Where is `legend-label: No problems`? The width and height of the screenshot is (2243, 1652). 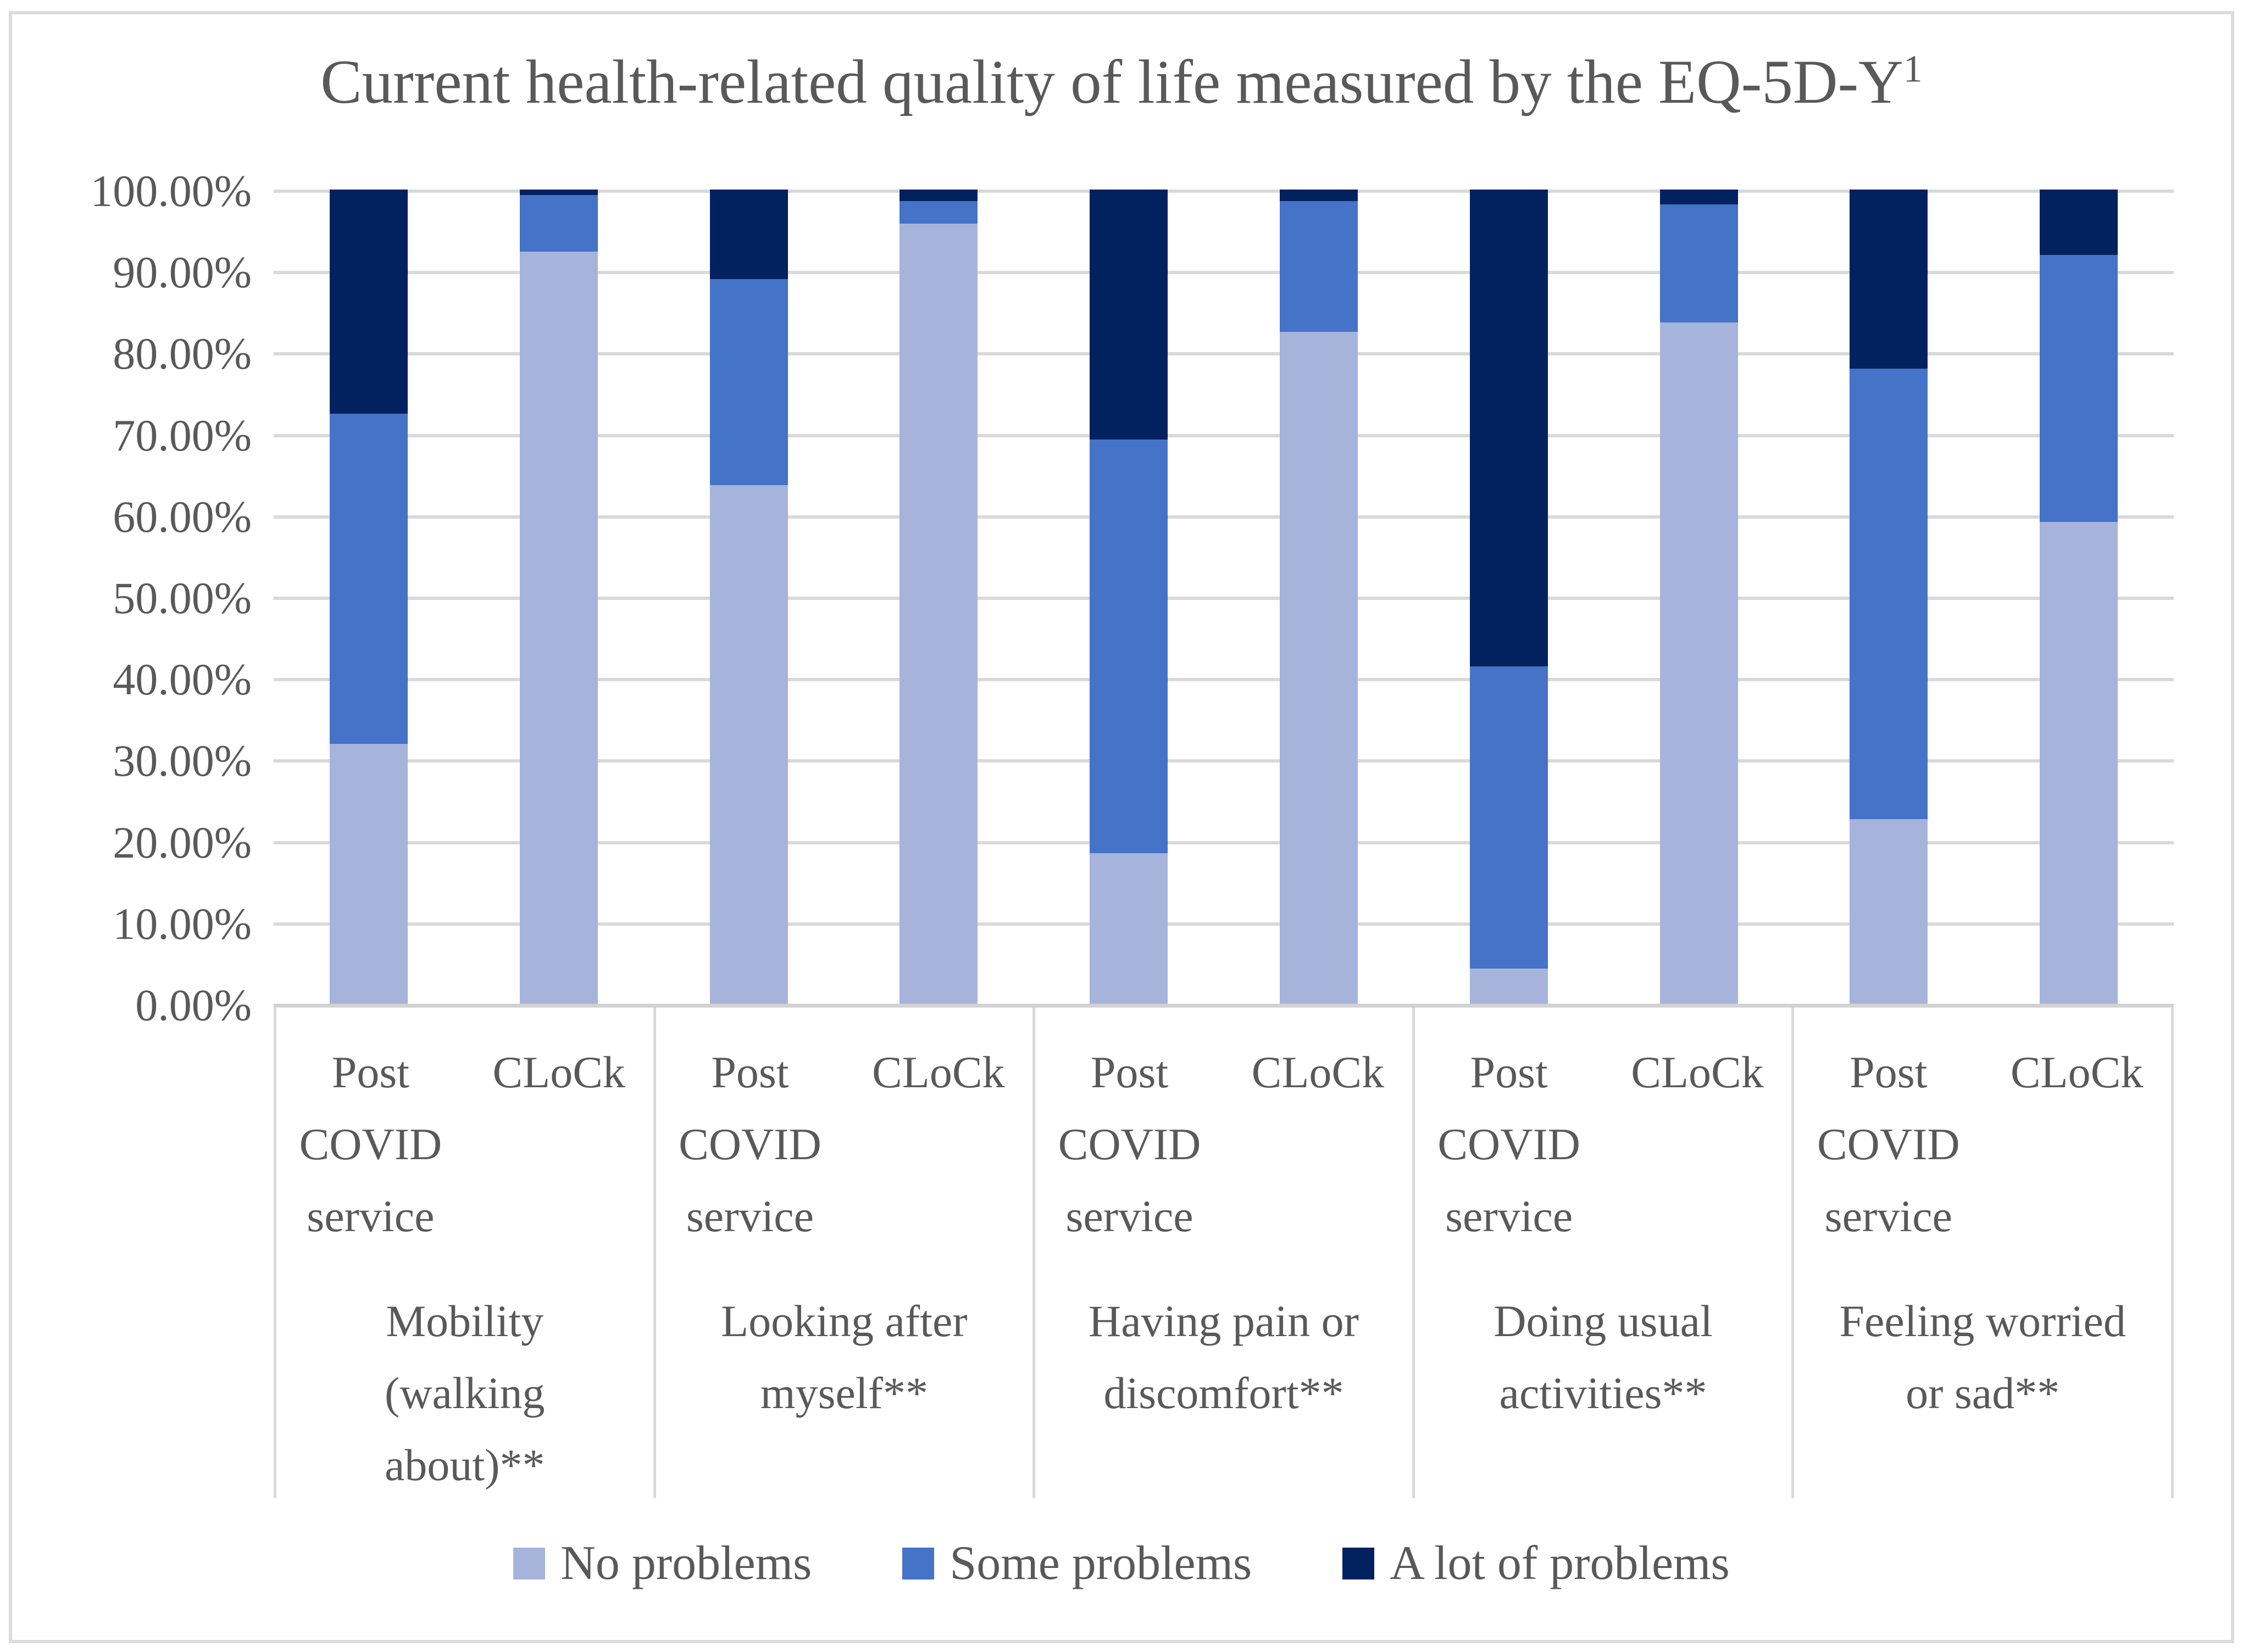
legend-label: No problems is located at coordinates (686, 1563).